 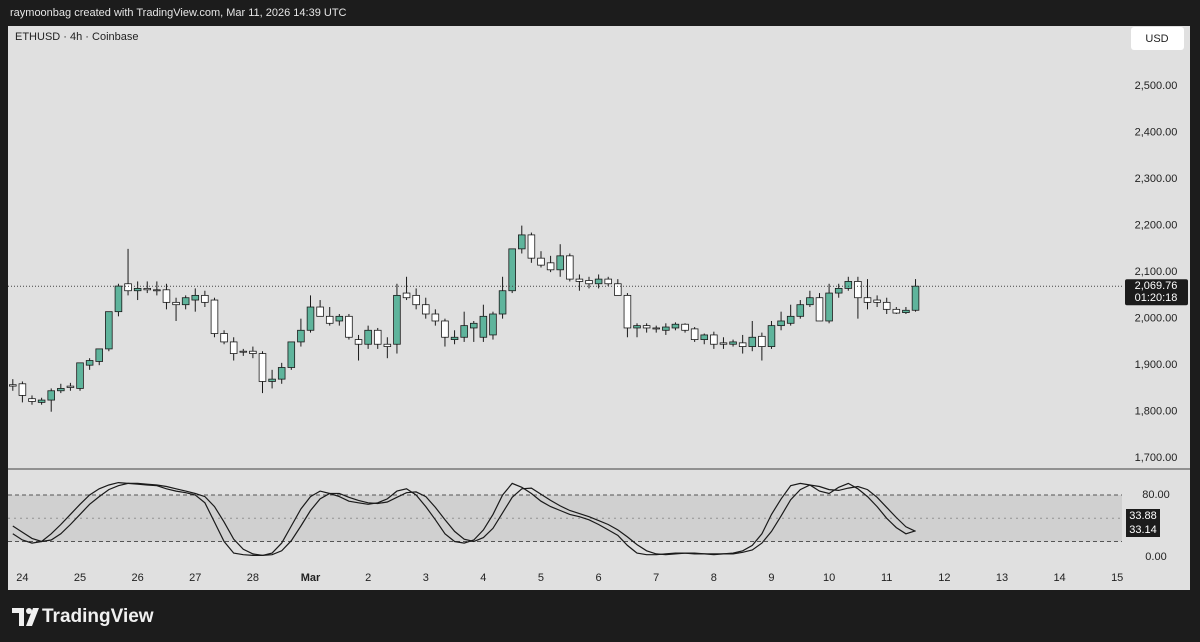 I want to click on y-tick-label: 1,700.00, so click(x=1156, y=458).